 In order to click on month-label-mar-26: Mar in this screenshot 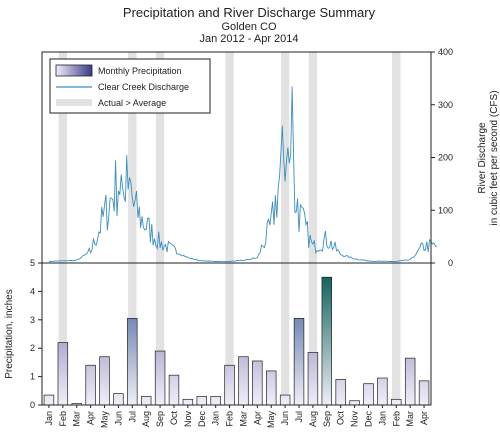, I will do `click(410, 419)`.